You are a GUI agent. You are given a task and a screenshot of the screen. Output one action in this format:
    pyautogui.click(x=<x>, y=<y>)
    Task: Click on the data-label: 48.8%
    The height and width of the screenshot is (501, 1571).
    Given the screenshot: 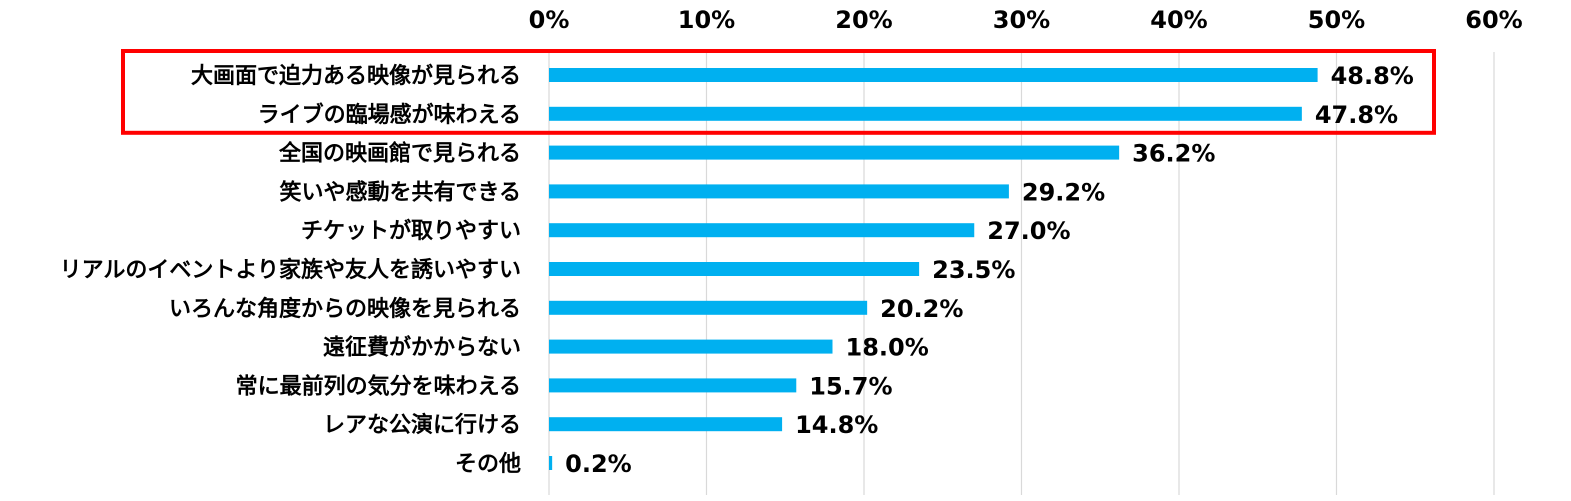 What is the action you would take?
    pyautogui.click(x=1372, y=76)
    